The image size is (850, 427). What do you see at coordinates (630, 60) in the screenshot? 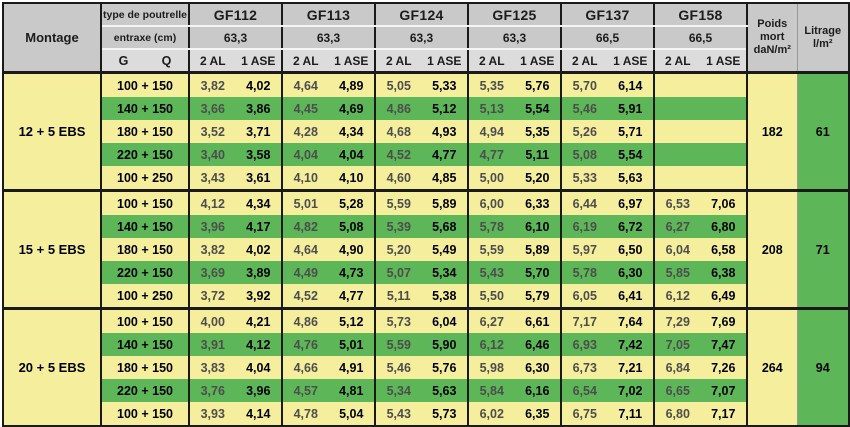
I see `ase-label: 1 ASE` at bounding box center [630, 60].